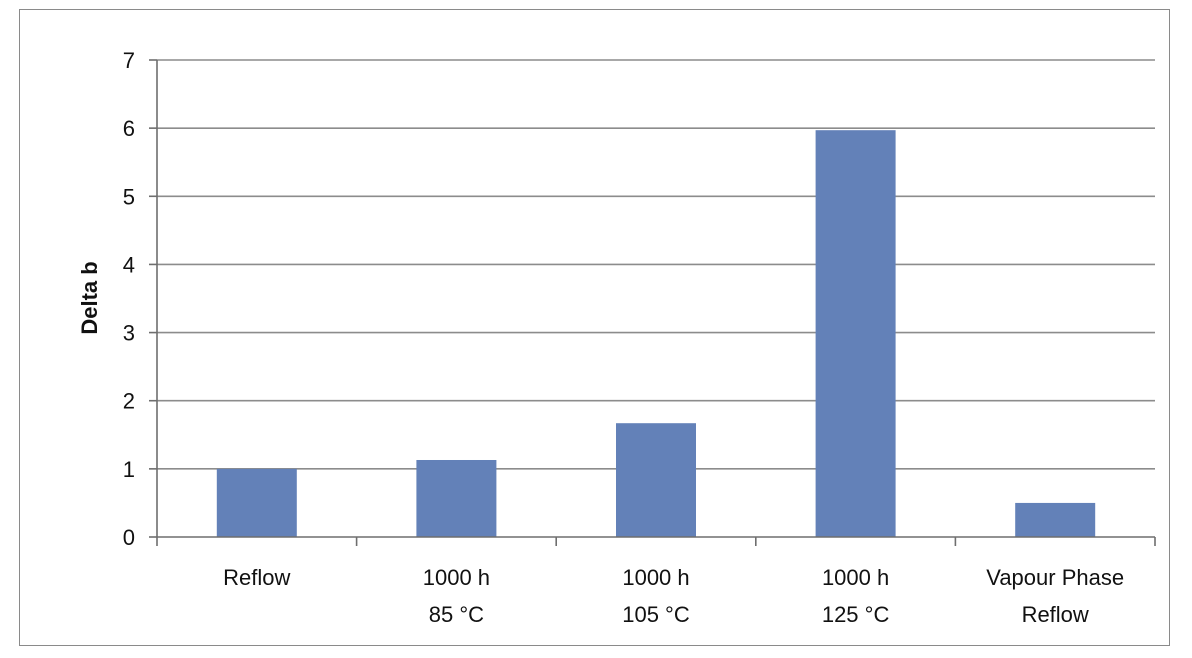 The image size is (1192, 658). What do you see at coordinates (129, 264) in the screenshot?
I see `y-tick-label: 4` at bounding box center [129, 264].